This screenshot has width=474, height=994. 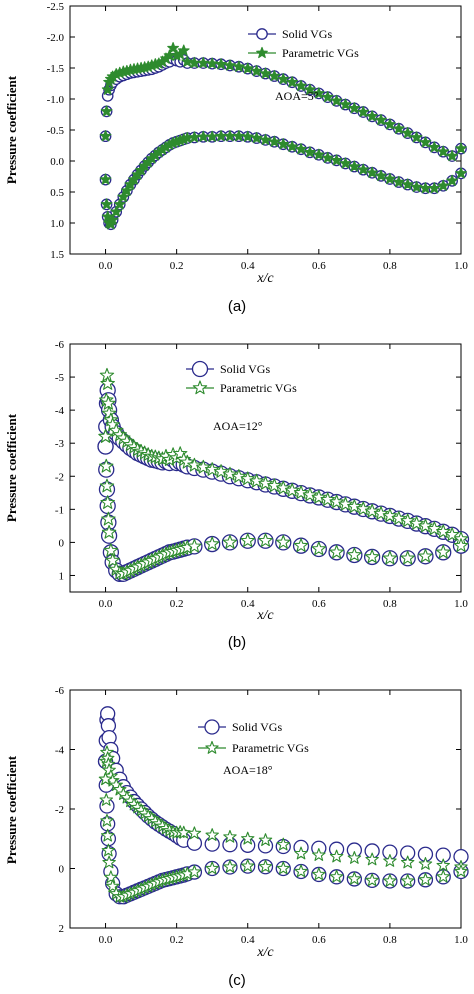 I want to click on y-tick-label: -2.5, so click(x=56, y=7).